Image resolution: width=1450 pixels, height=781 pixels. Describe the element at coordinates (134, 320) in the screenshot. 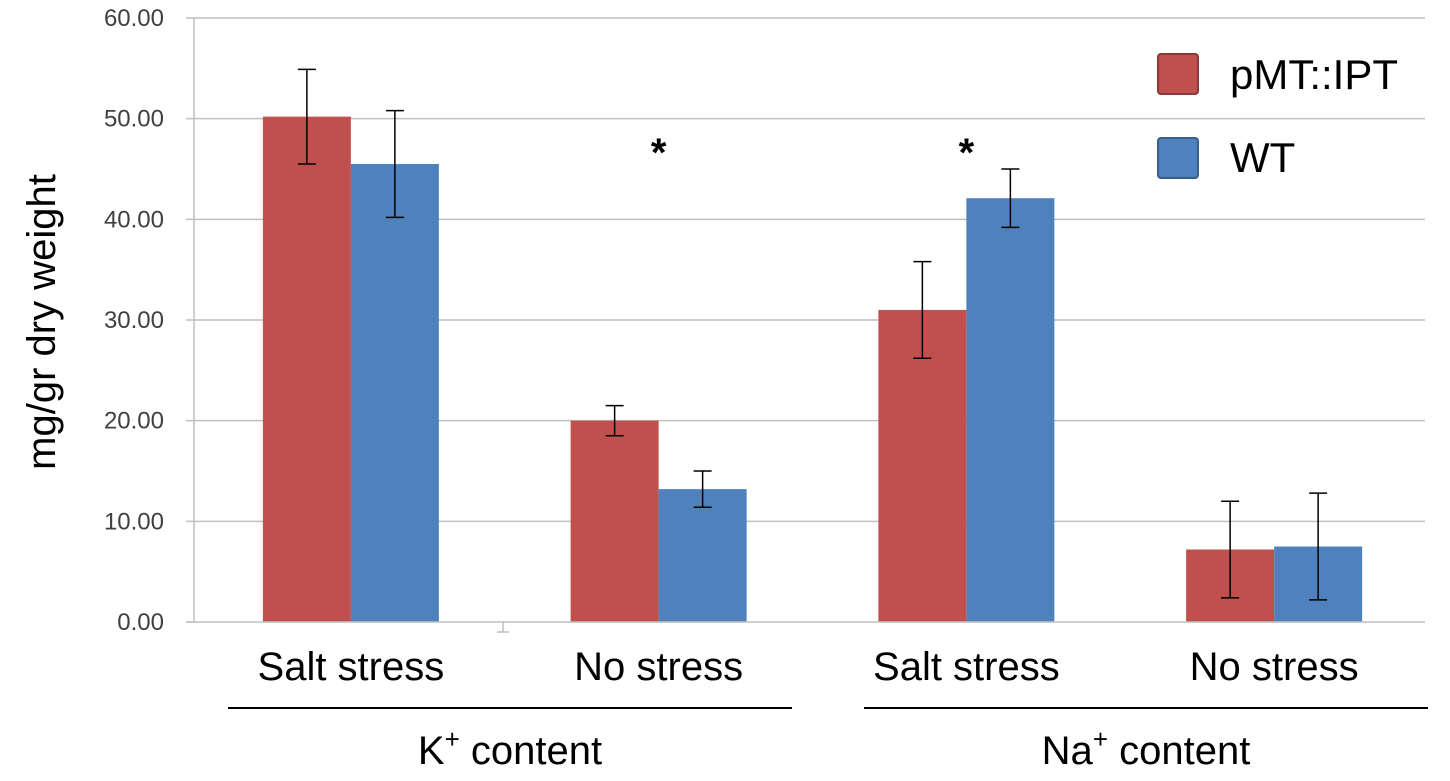

I see `y-tick-label: 30.00` at that location.